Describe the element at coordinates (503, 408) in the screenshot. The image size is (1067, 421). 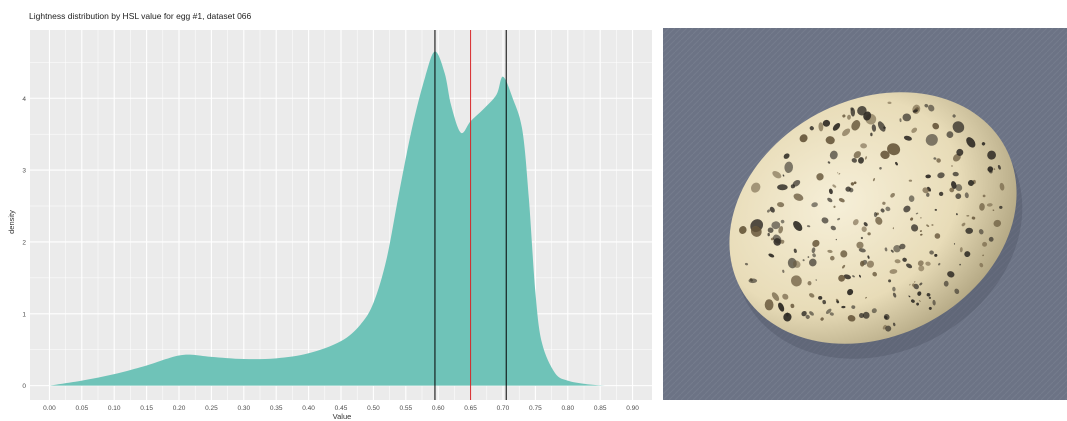
I see `x-tick-label: 0.70` at that location.